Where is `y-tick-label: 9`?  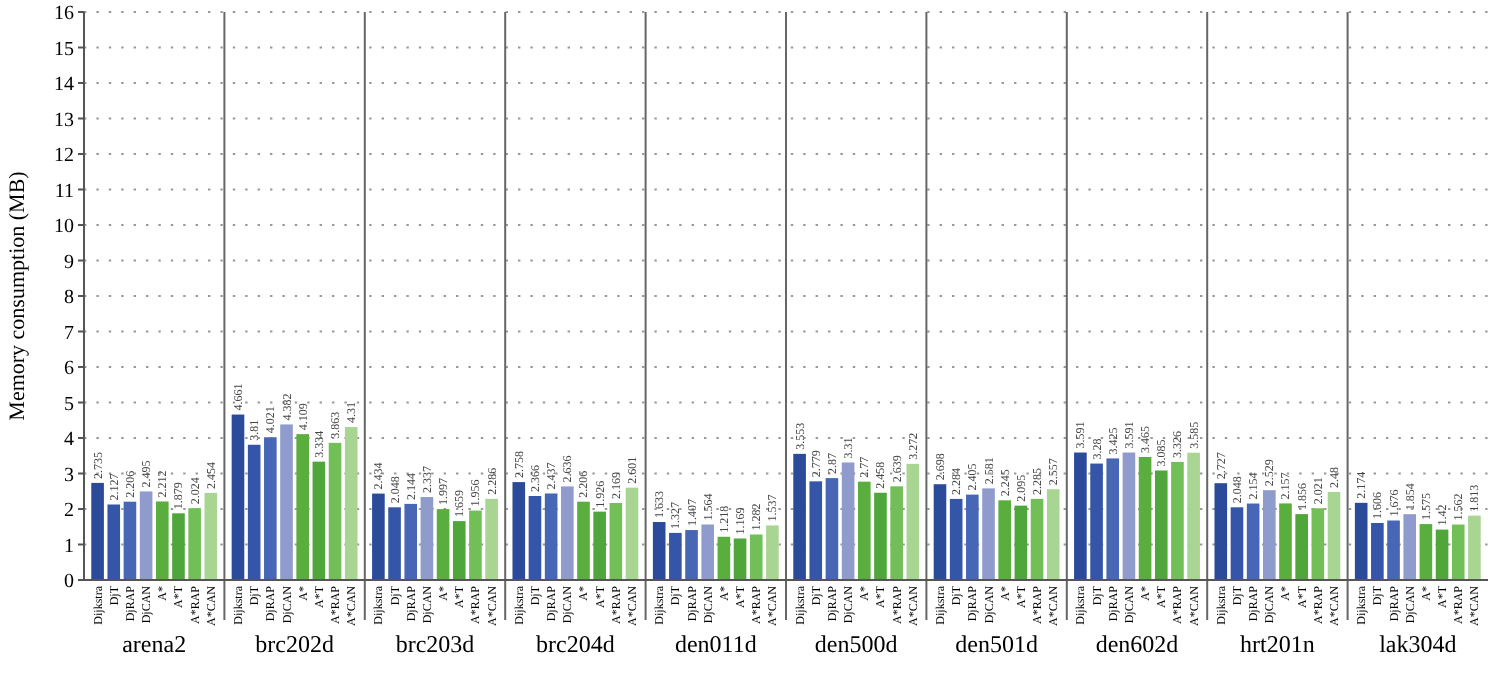 y-tick-label: 9 is located at coordinates (69, 262).